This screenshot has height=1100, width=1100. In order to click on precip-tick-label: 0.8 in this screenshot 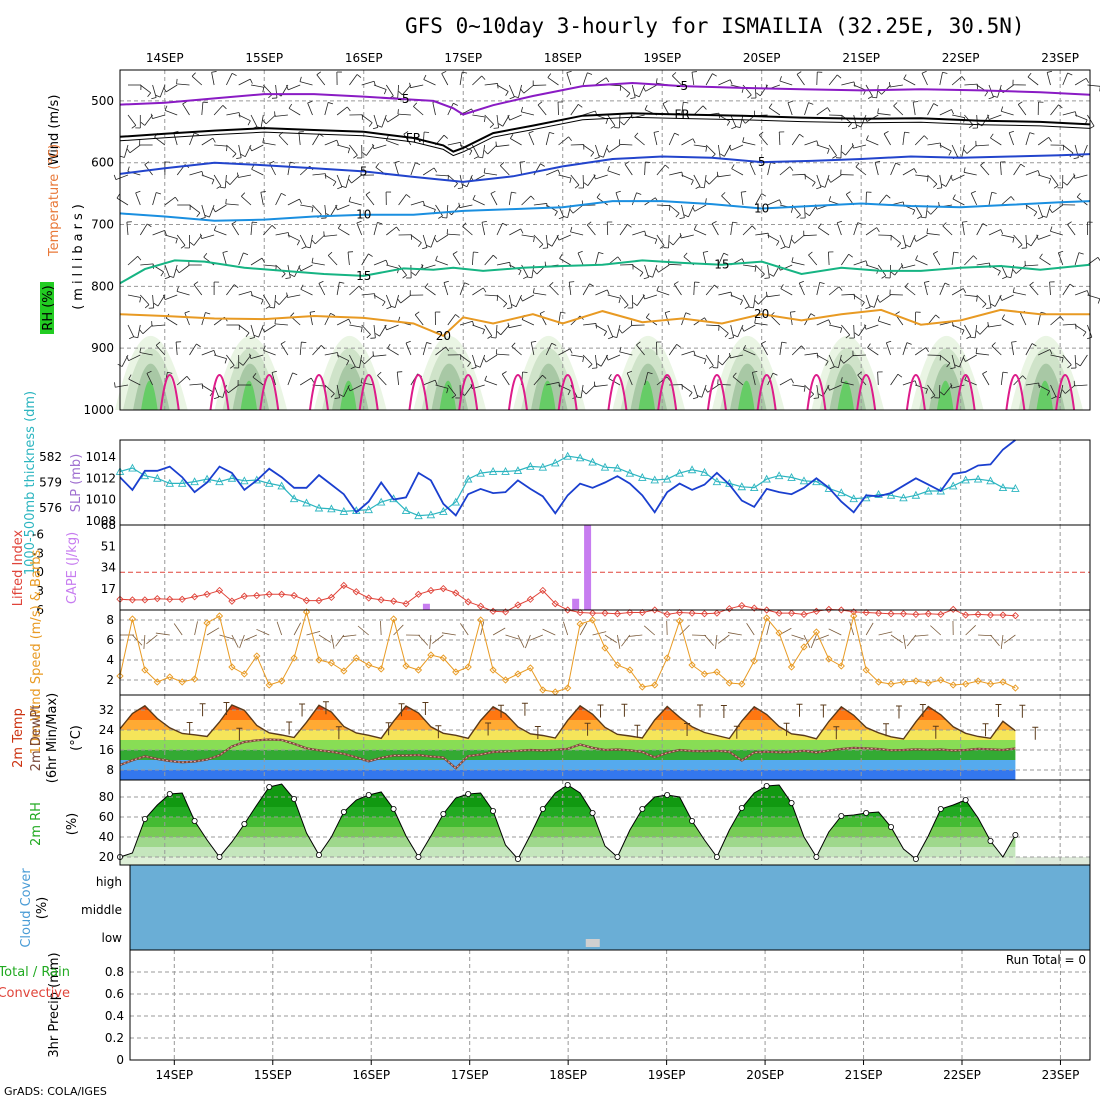, I will do `click(114, 972)`.